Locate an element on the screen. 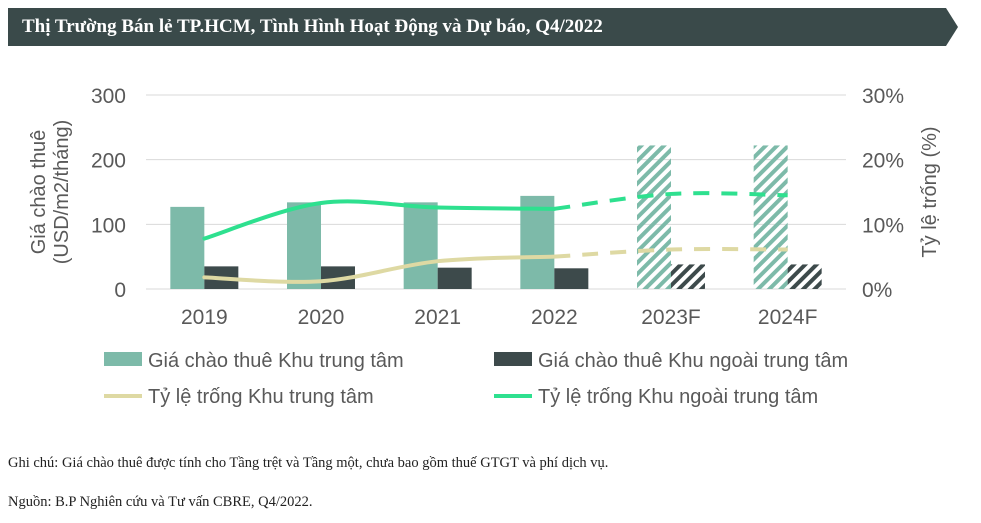 The width and height of the screenshot is (981, 523). legend-label: Tỷ lệ trống Khu trung tâm is located at coordinates (261, 397).